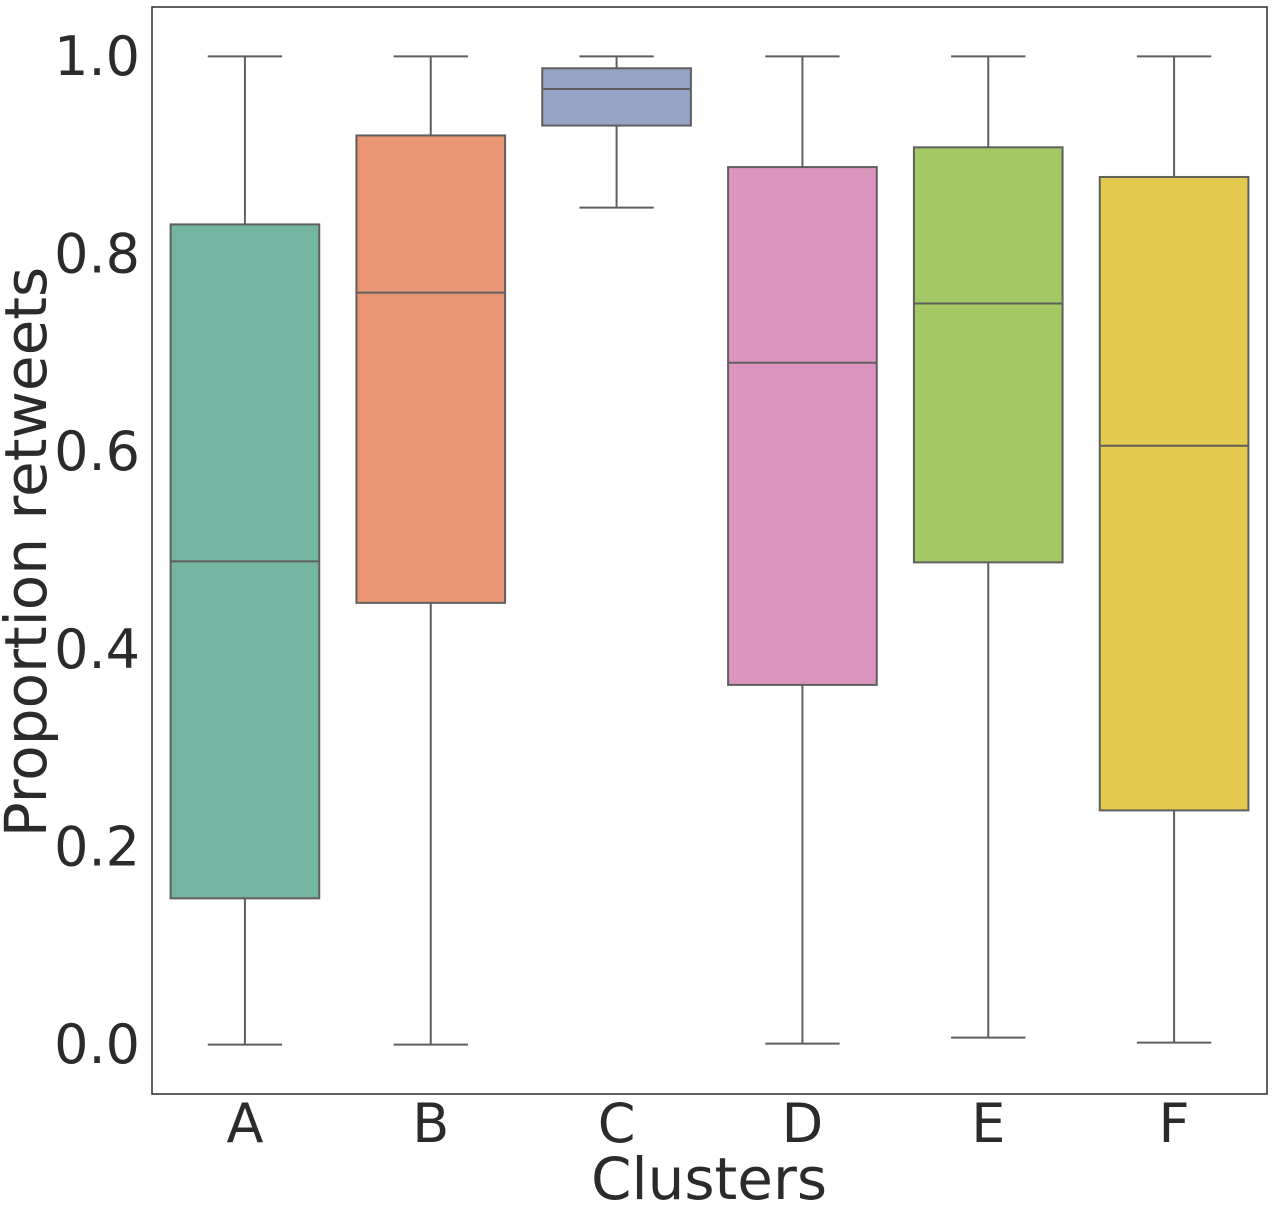 The height and width of the screenshot is (1215, 1274). I want to click on box-group-b, so click(431, 550).